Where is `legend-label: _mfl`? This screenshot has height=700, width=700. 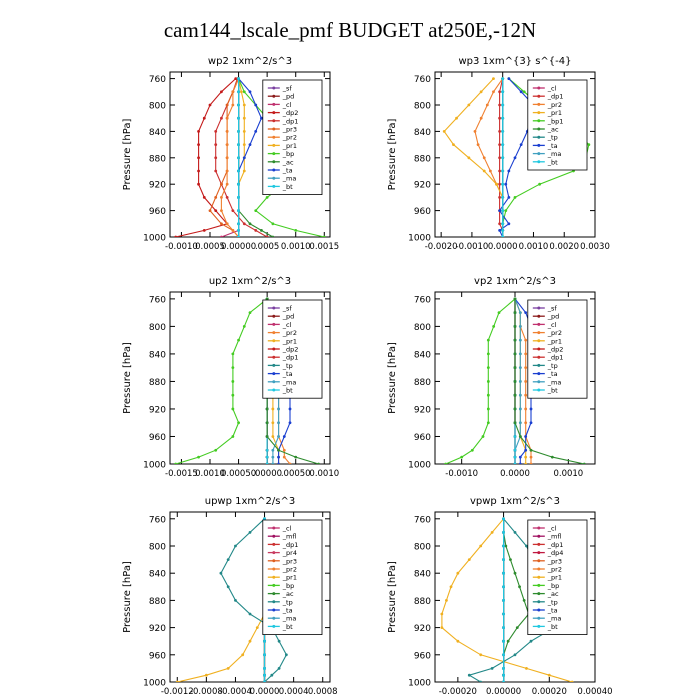 legend-label: _mfl is located at coordinates (554, 537).